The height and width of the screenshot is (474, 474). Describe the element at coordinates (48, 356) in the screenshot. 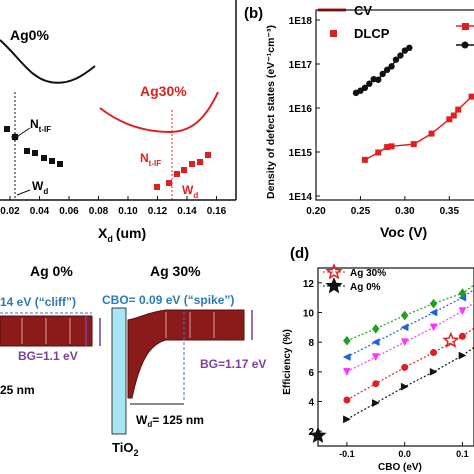

I see `bg-left-label: BG=1.1 eV` at that location.